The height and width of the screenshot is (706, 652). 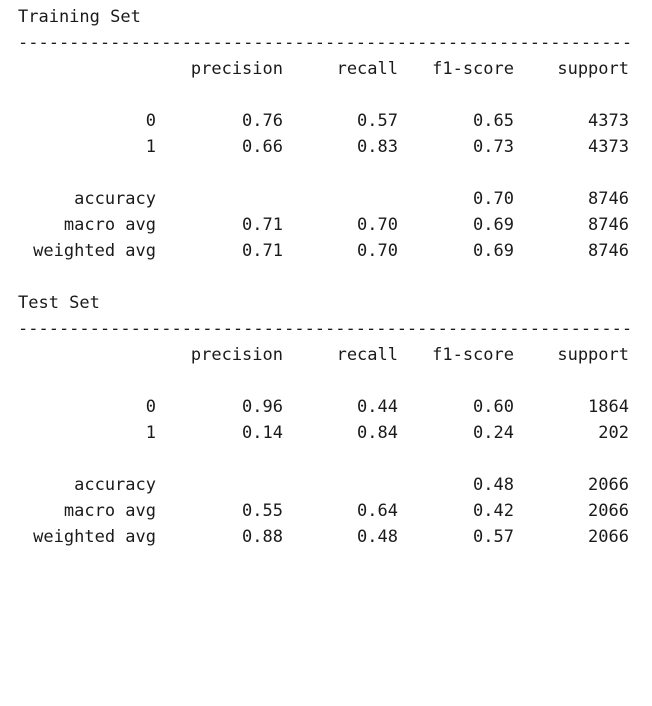 What do you see at coordinates (493, 199) in the screenshot?
I see `f1-value: 0.70` at bounding box center [493, 199].